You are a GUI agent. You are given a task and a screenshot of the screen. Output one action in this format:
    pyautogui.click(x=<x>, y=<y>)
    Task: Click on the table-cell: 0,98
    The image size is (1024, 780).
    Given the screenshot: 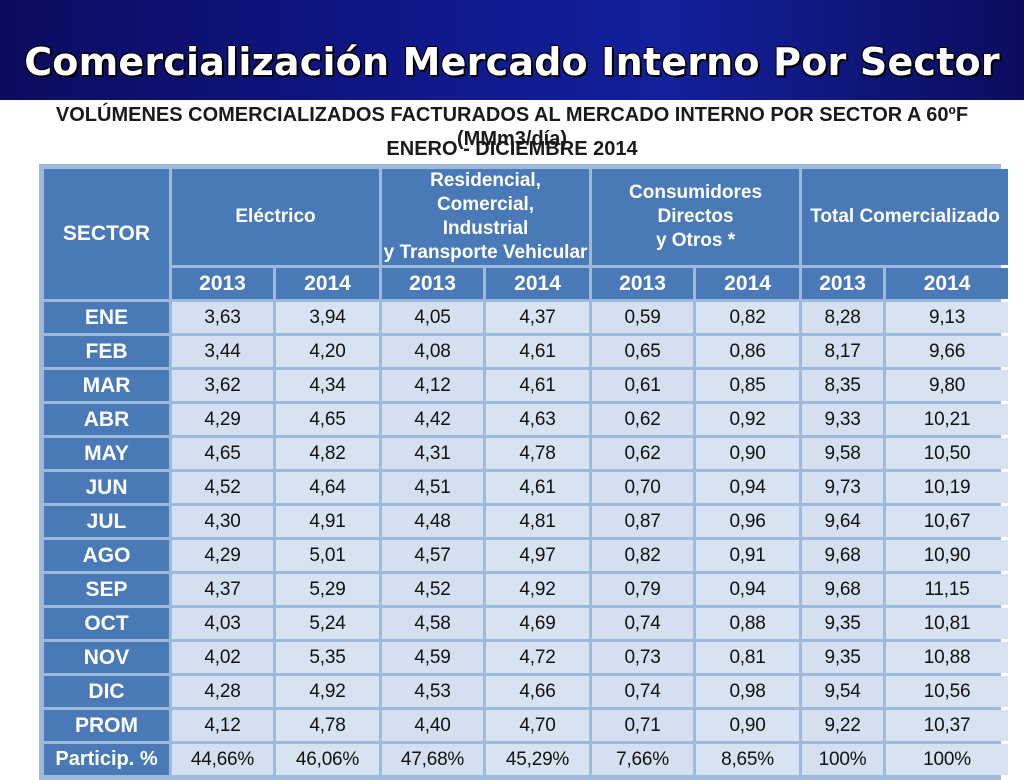 What is the action you would take?
    pyautogui.click(x=748, y=691)
    